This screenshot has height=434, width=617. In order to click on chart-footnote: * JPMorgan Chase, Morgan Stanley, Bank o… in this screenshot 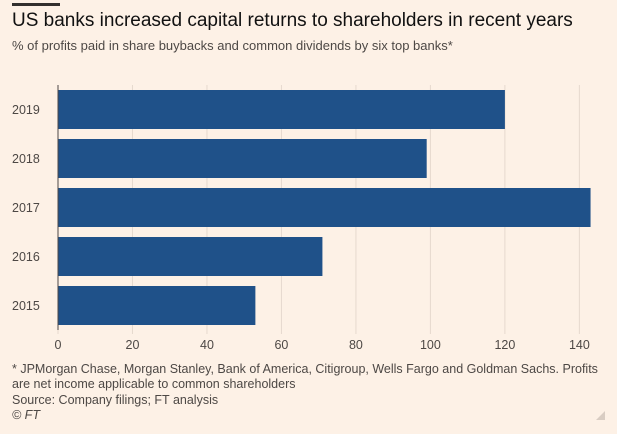, I will do `click(305, 376)`.